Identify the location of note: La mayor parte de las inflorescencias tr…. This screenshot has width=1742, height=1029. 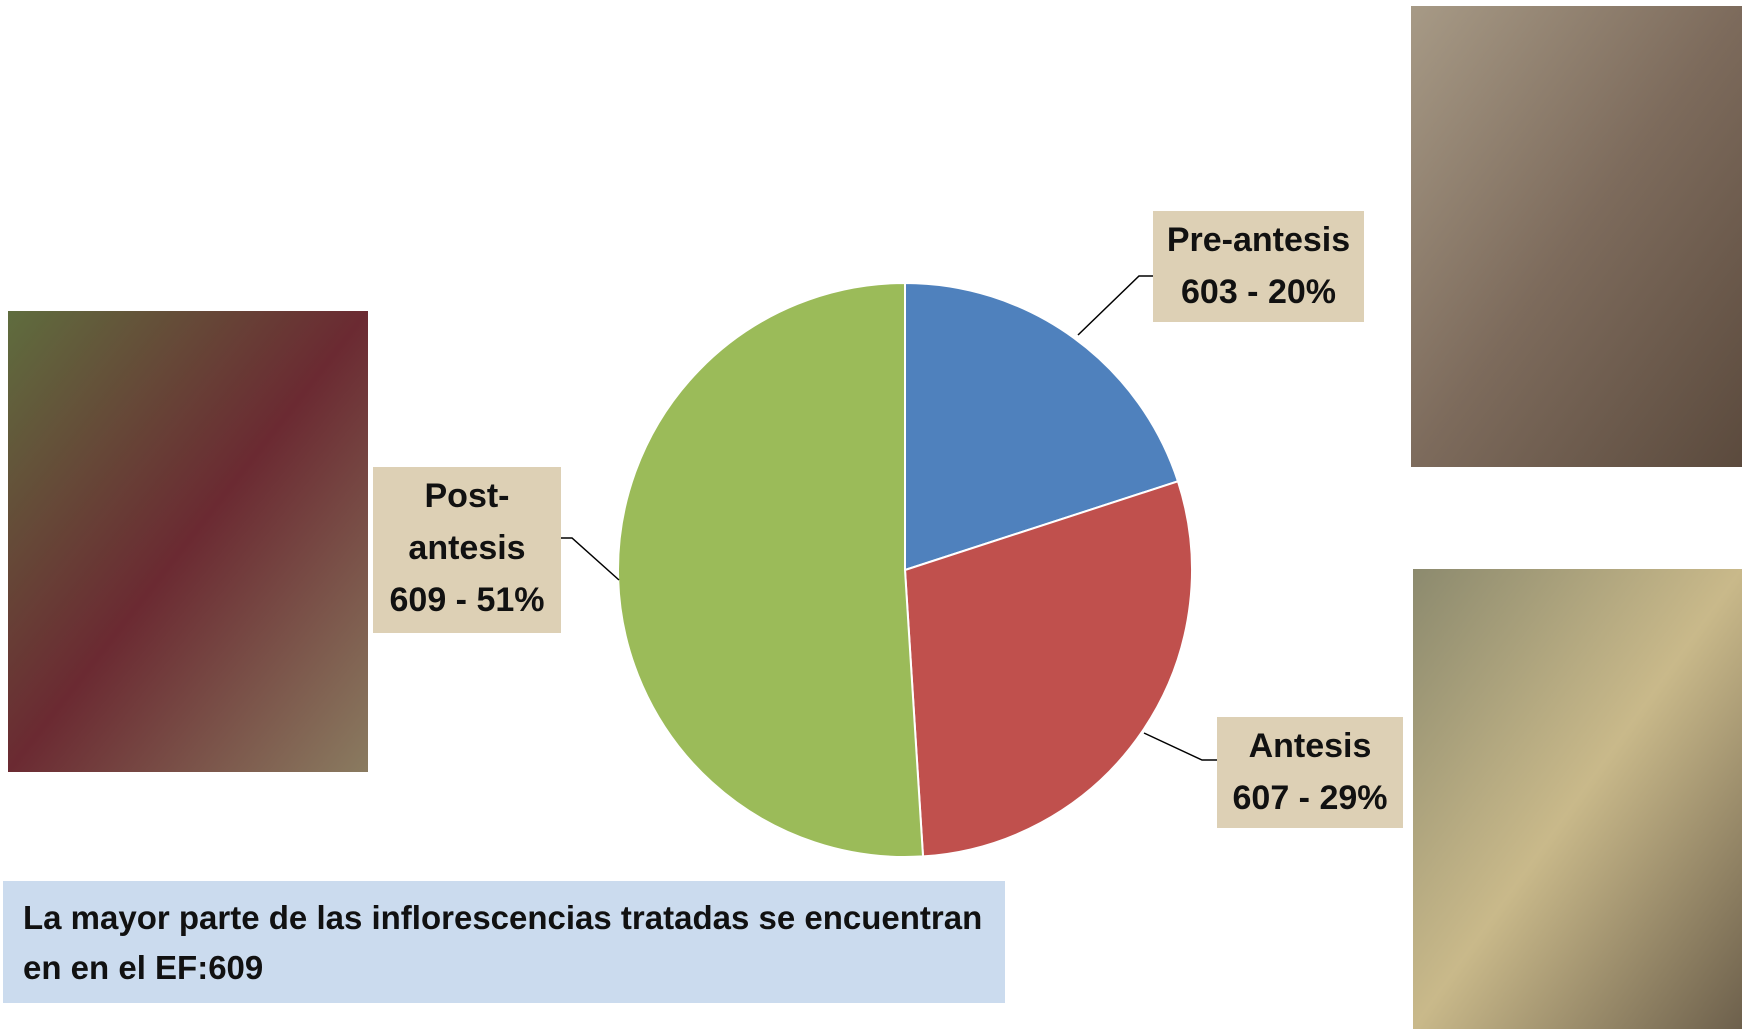
(504, 942).